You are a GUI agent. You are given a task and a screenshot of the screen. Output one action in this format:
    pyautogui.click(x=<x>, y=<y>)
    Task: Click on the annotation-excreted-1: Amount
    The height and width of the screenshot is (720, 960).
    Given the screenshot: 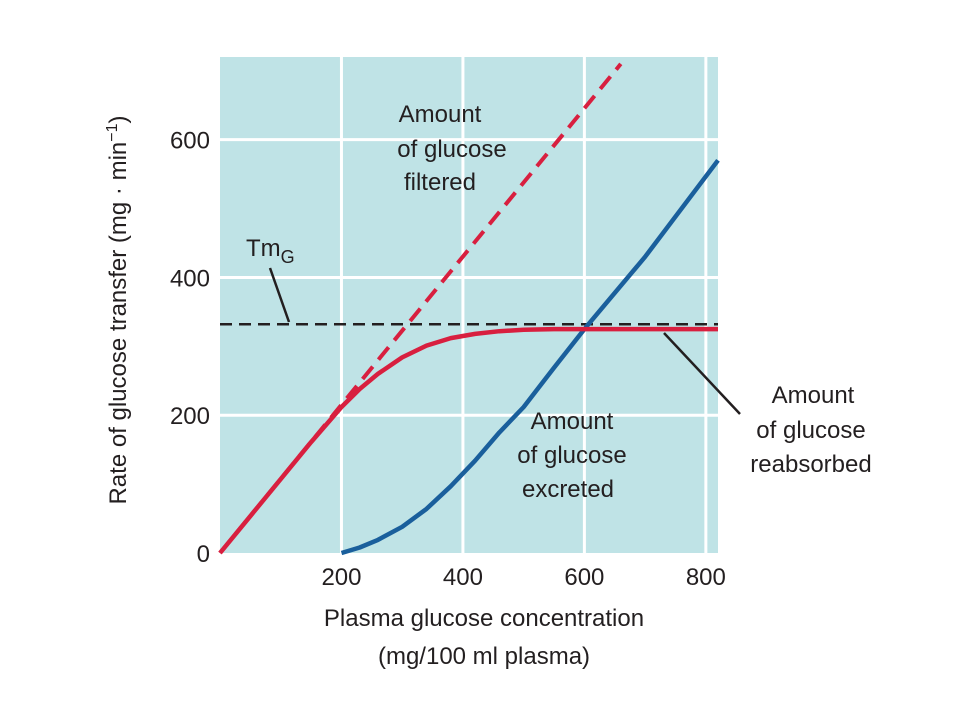 What is the action you would take?
    pyautogui.click(x=572, y=421)
    